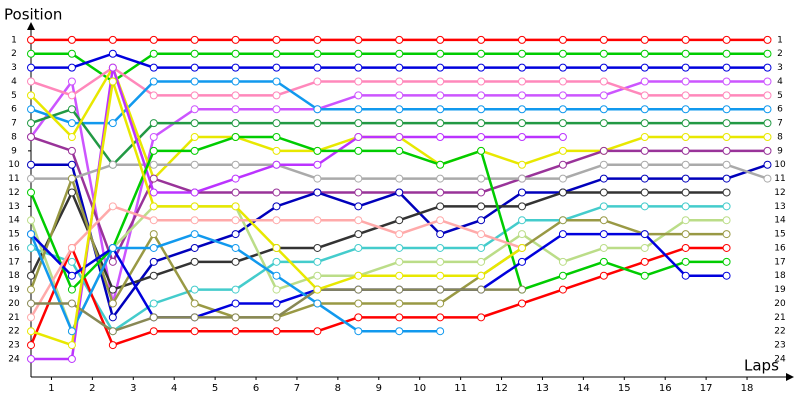 Image resolution: width=800 pixels, height=400 pixels. What do you see at coordinates (779, 235) in the screenshot?
I see `y-tick-label-right: 15` at bounding box center [779, 235].